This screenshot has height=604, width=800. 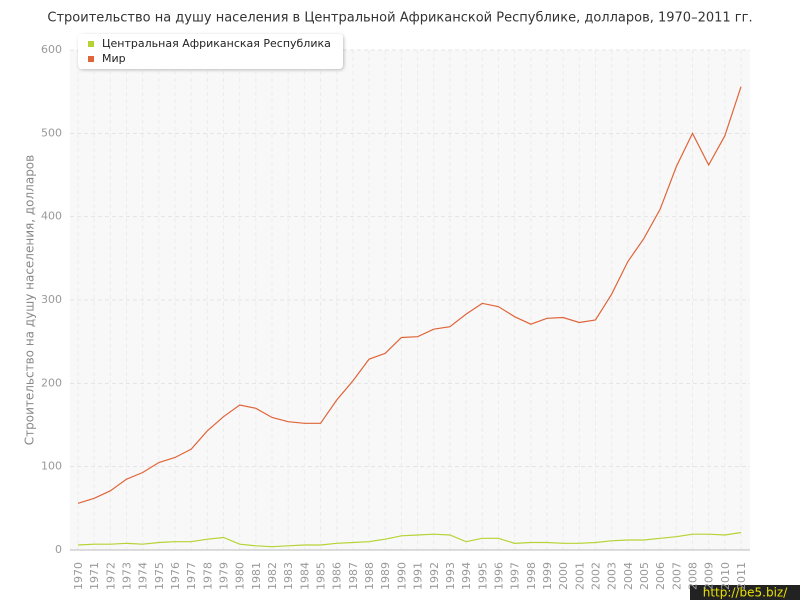 What do you see at coordinates (337, 576) in the screenshot?
I see `x-tick-label: 1986` at bounding box center [337, 576].